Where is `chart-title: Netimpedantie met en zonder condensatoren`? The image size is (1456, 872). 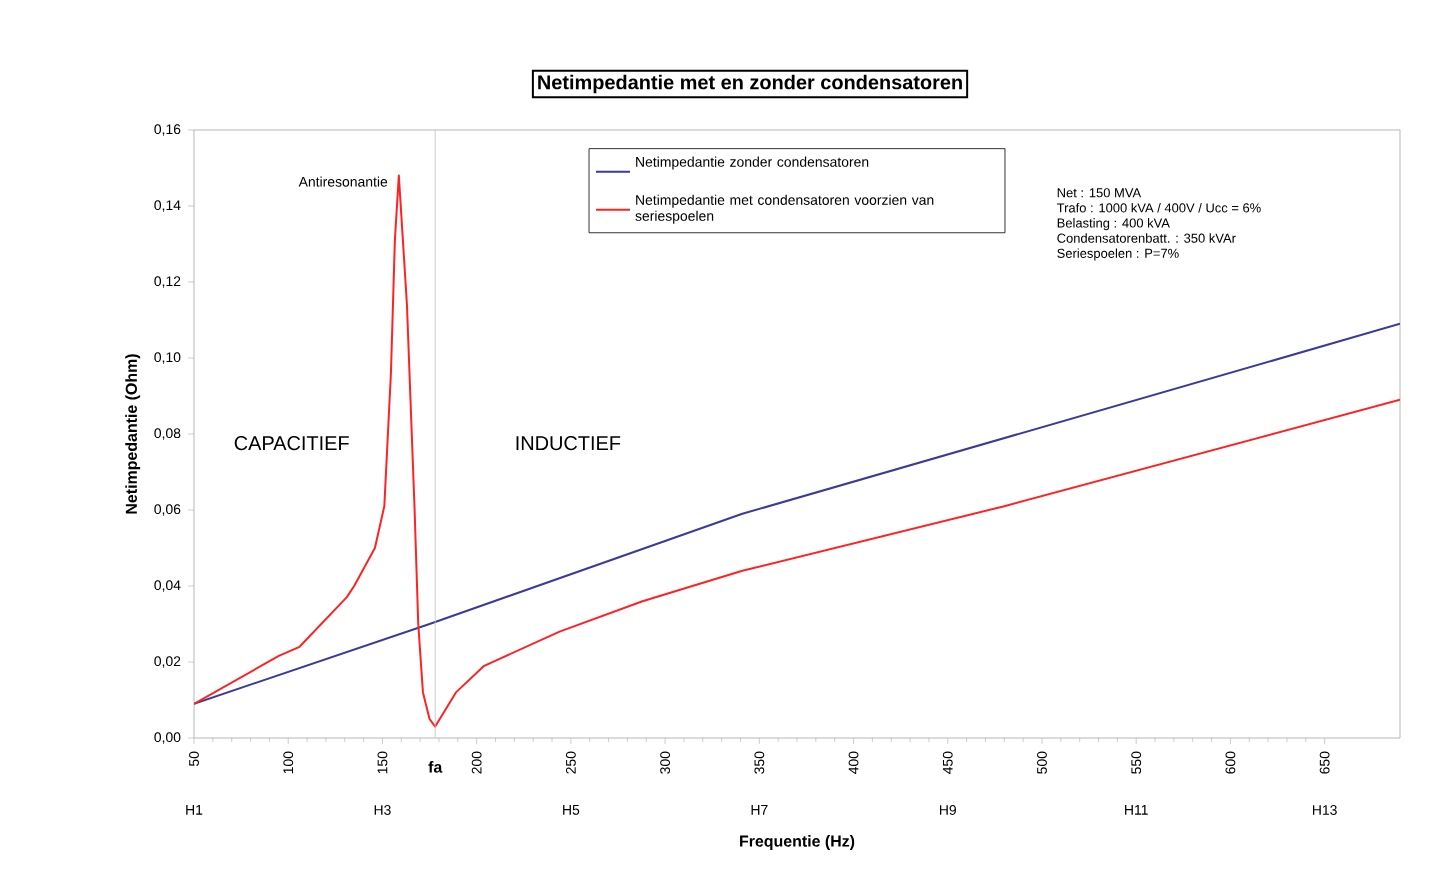
chart-title: Netimpedantie met en zonder condensatoren is located at coordinates (750, 84).